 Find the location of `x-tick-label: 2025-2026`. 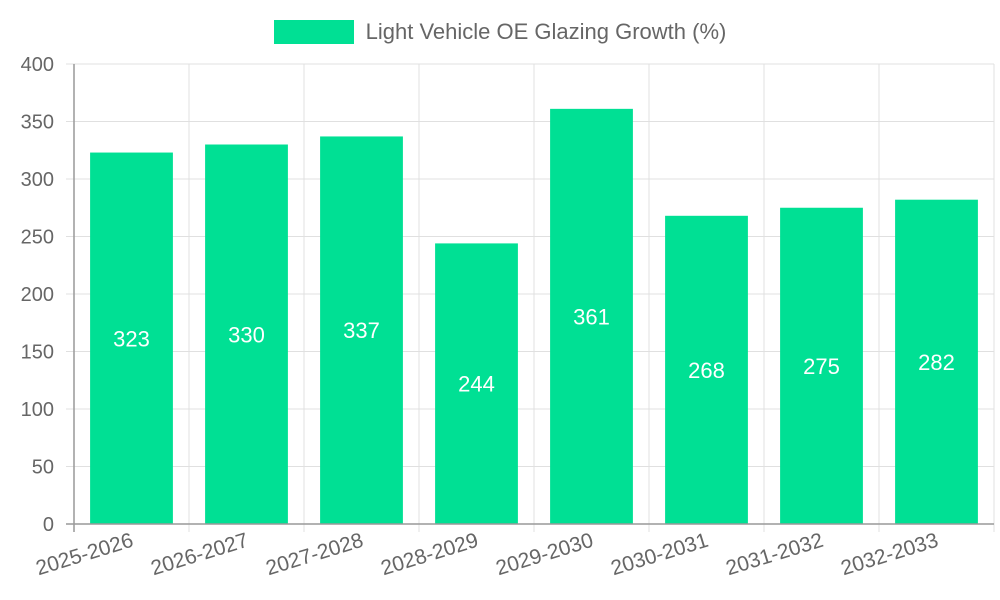

x-tick-label: 2025-2026 is located at coordinates (84, 554).